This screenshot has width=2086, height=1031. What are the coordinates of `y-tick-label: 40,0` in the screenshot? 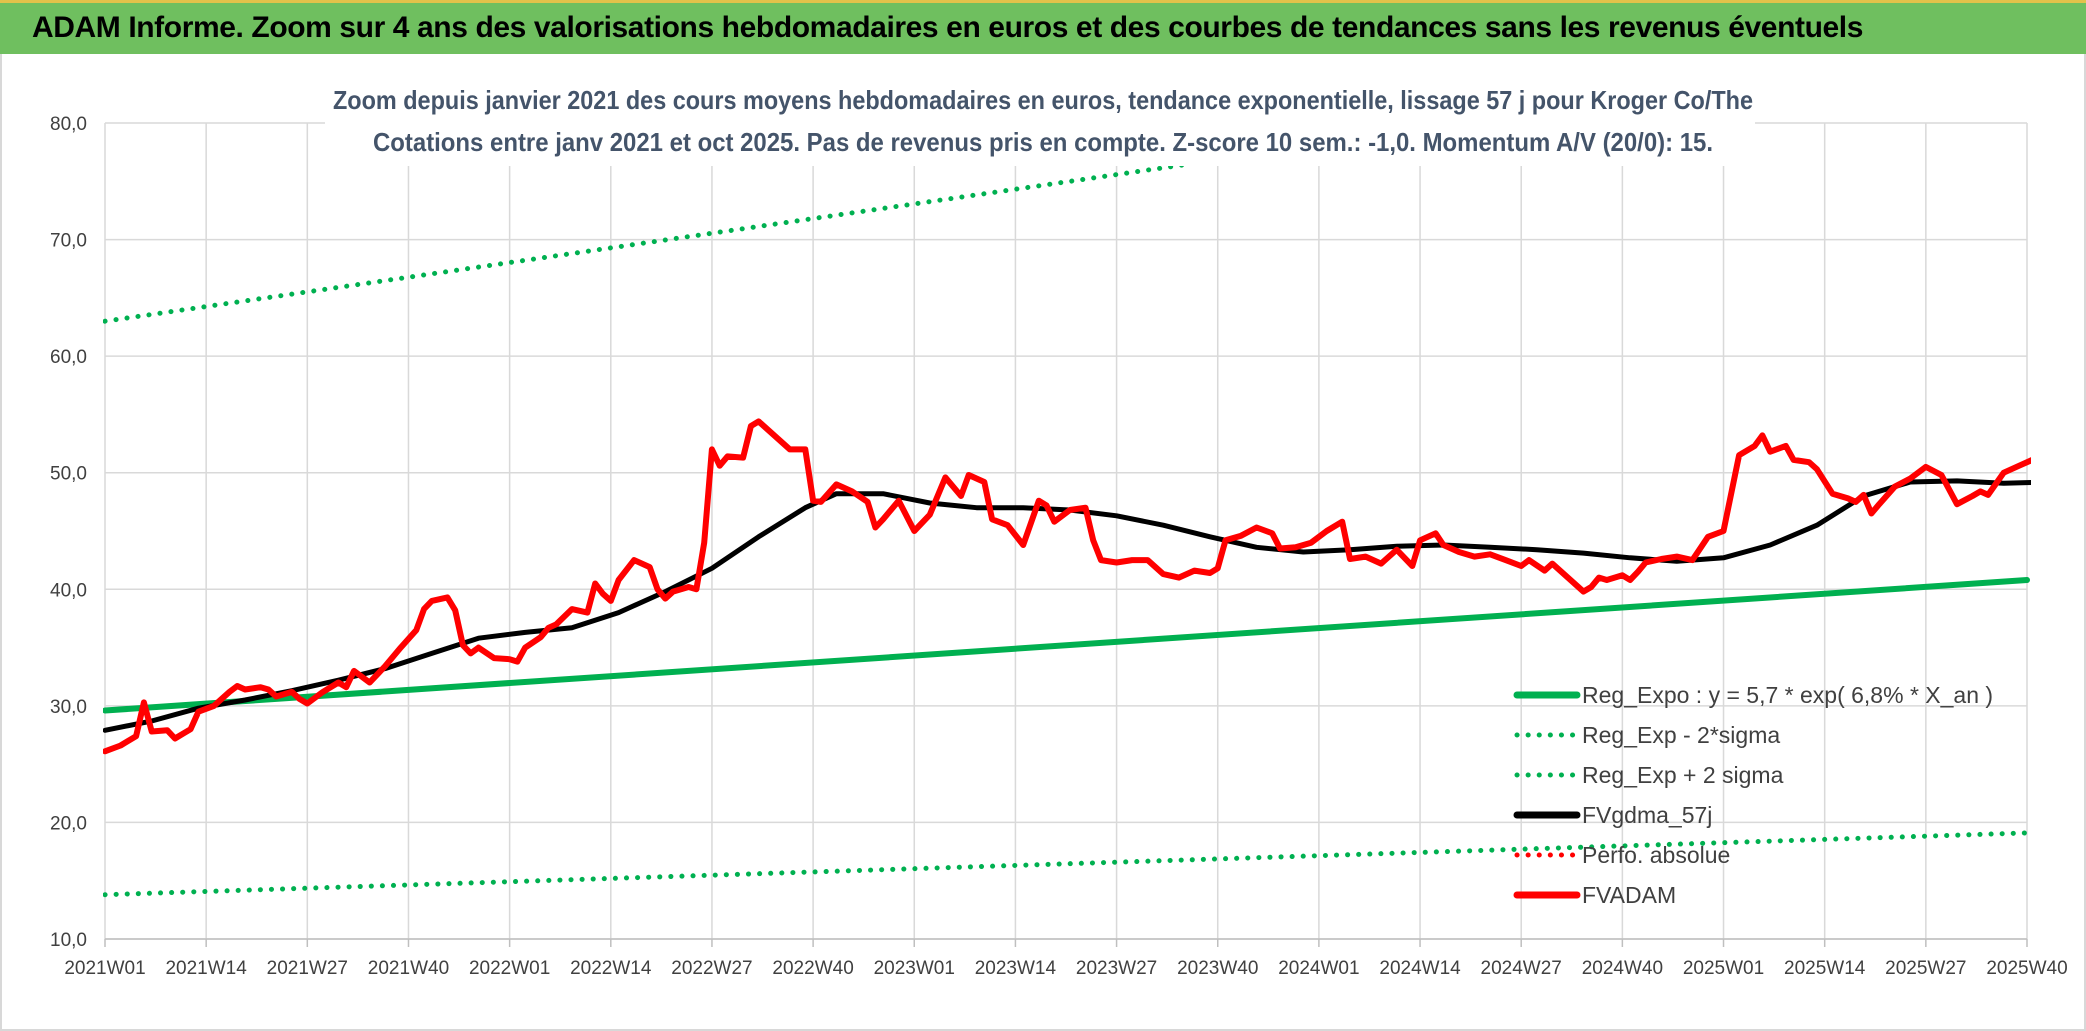 It's located at (68, 590).